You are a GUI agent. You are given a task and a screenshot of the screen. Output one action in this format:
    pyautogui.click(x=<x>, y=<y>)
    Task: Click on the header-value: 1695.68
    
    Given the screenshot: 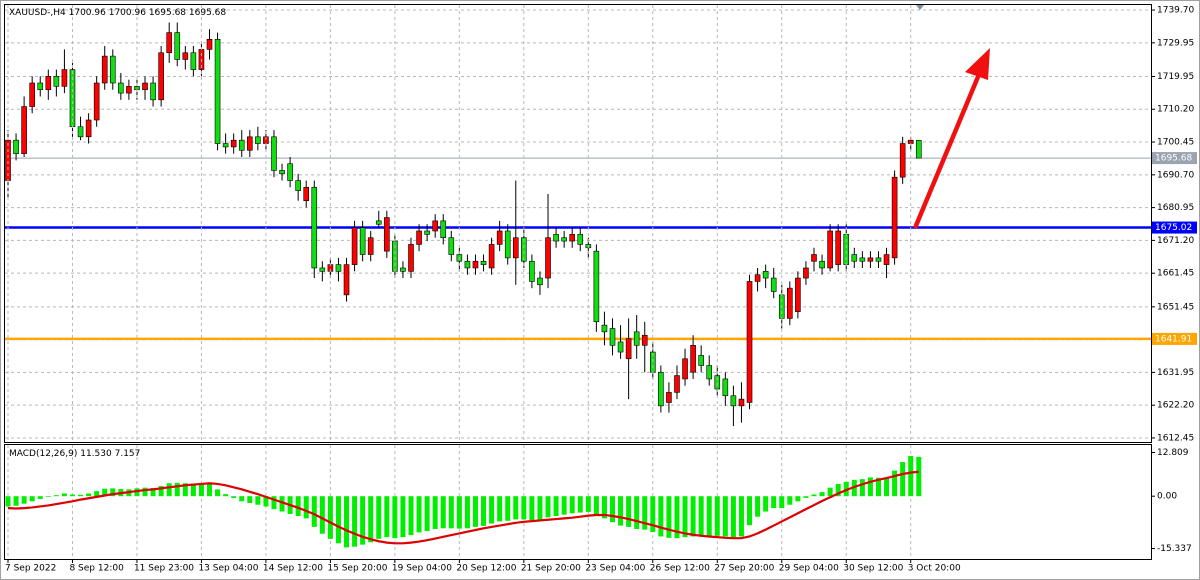 What is the action you would take?
    pyautogui.click(x=207, y=13)
    